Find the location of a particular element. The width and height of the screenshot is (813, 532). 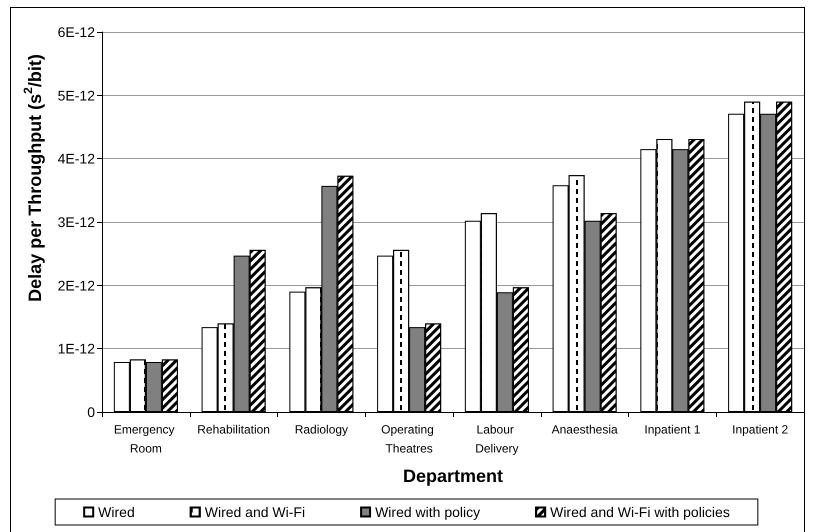

y-tick-label: 2E-12 is located at coordinates (77, 285).